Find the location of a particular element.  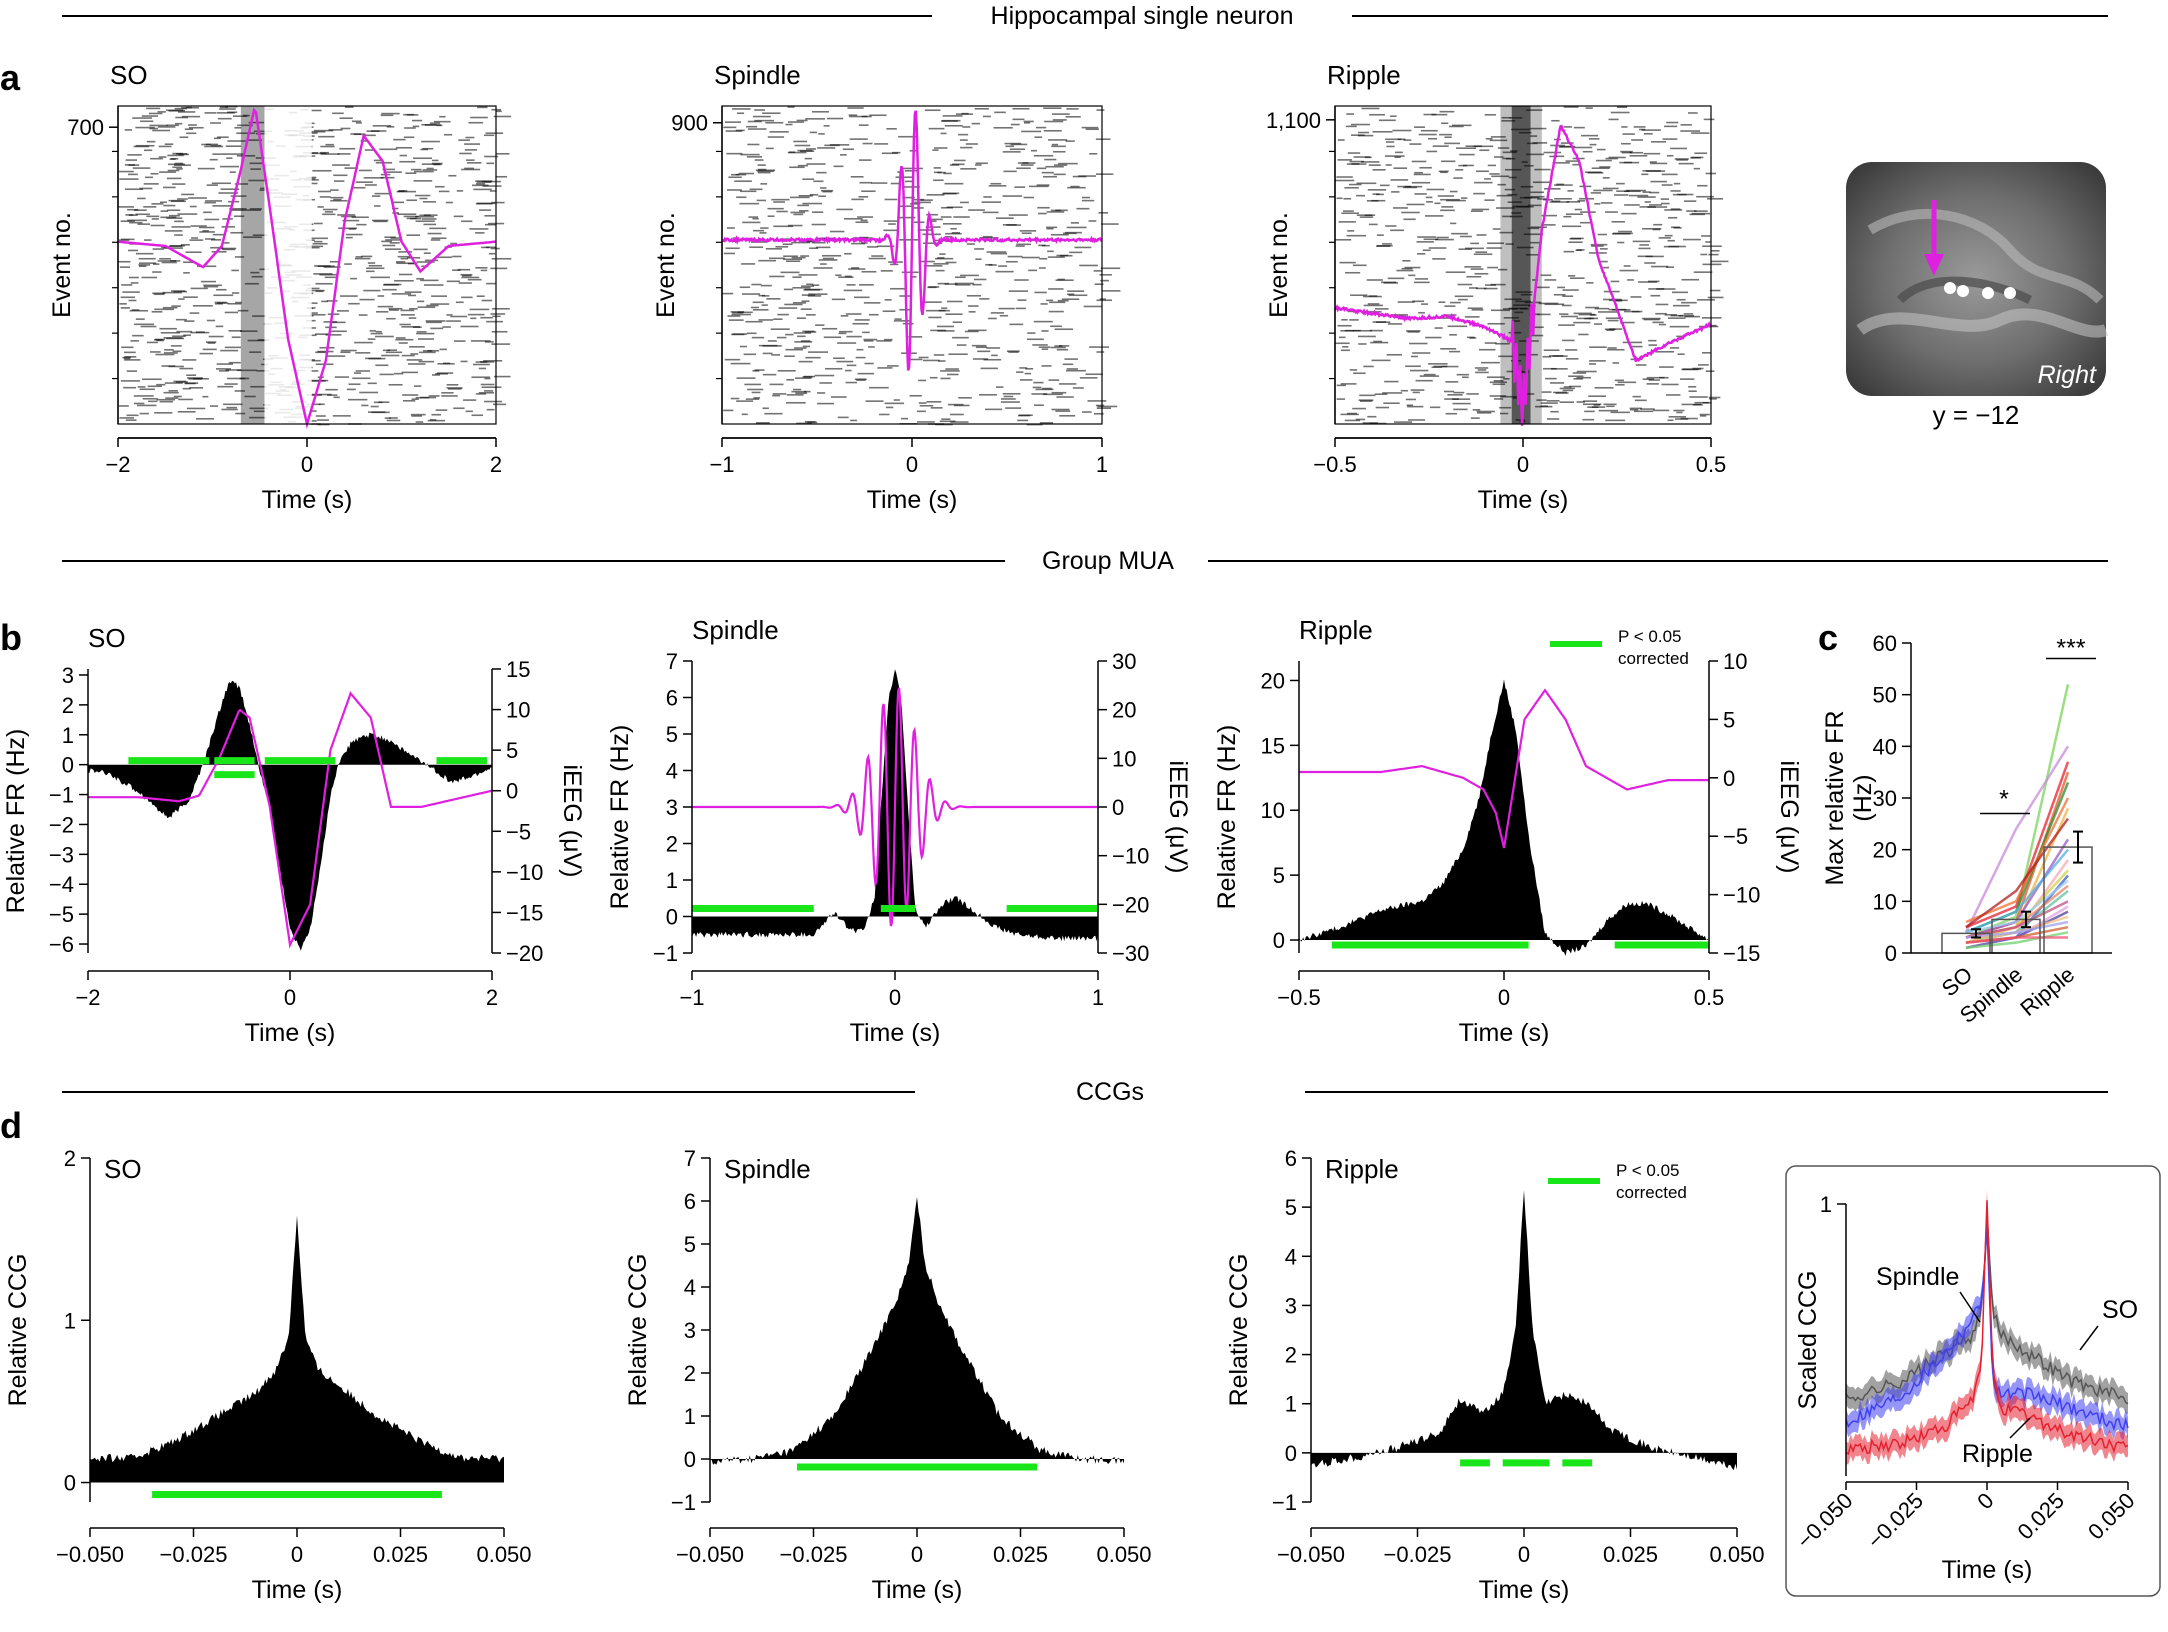

y-tick-label: 10 is located at coordinates (1273, 810).